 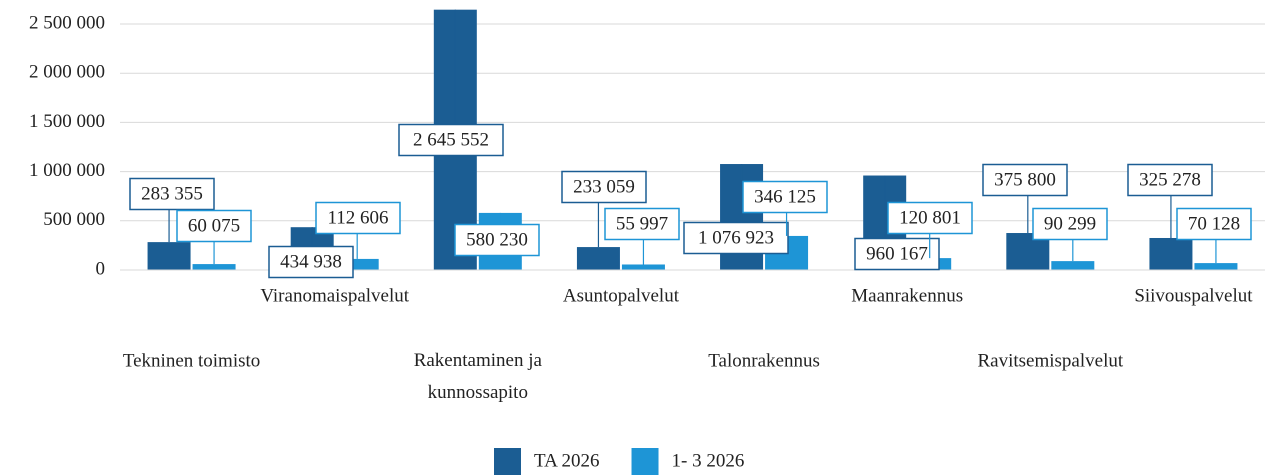 I want to click on data-label: 112 606, so click(x=357, y=217).